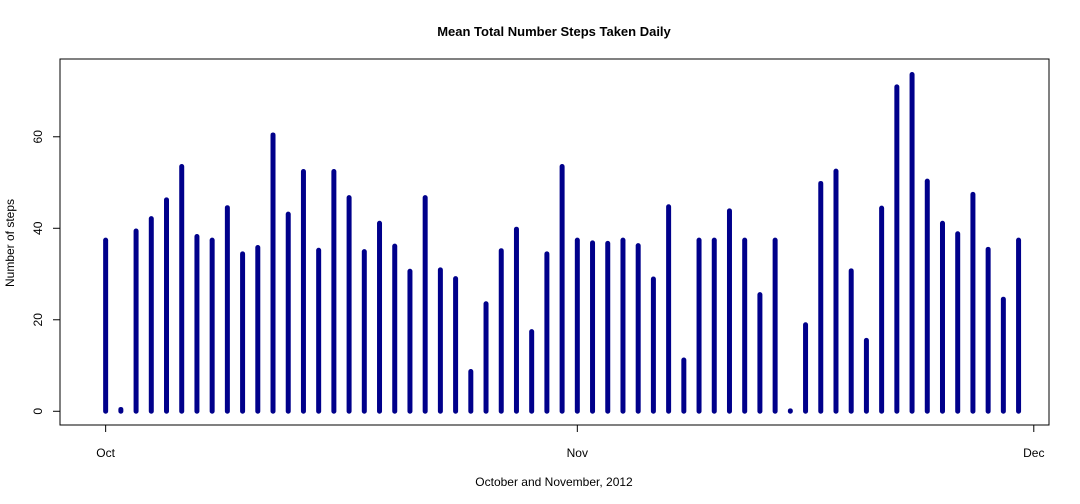  Describe the element at coordinates (570, 442) in the screenshot. I see `x-axis: Oct Nov Dec` at that location.